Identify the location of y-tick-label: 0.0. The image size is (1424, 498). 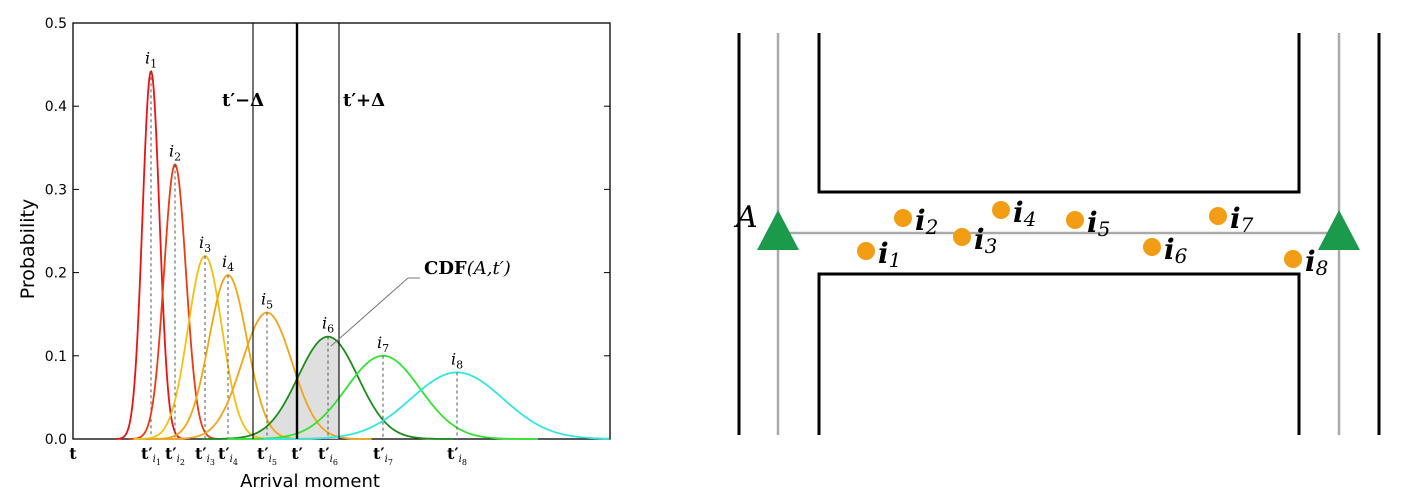
(56, 440).